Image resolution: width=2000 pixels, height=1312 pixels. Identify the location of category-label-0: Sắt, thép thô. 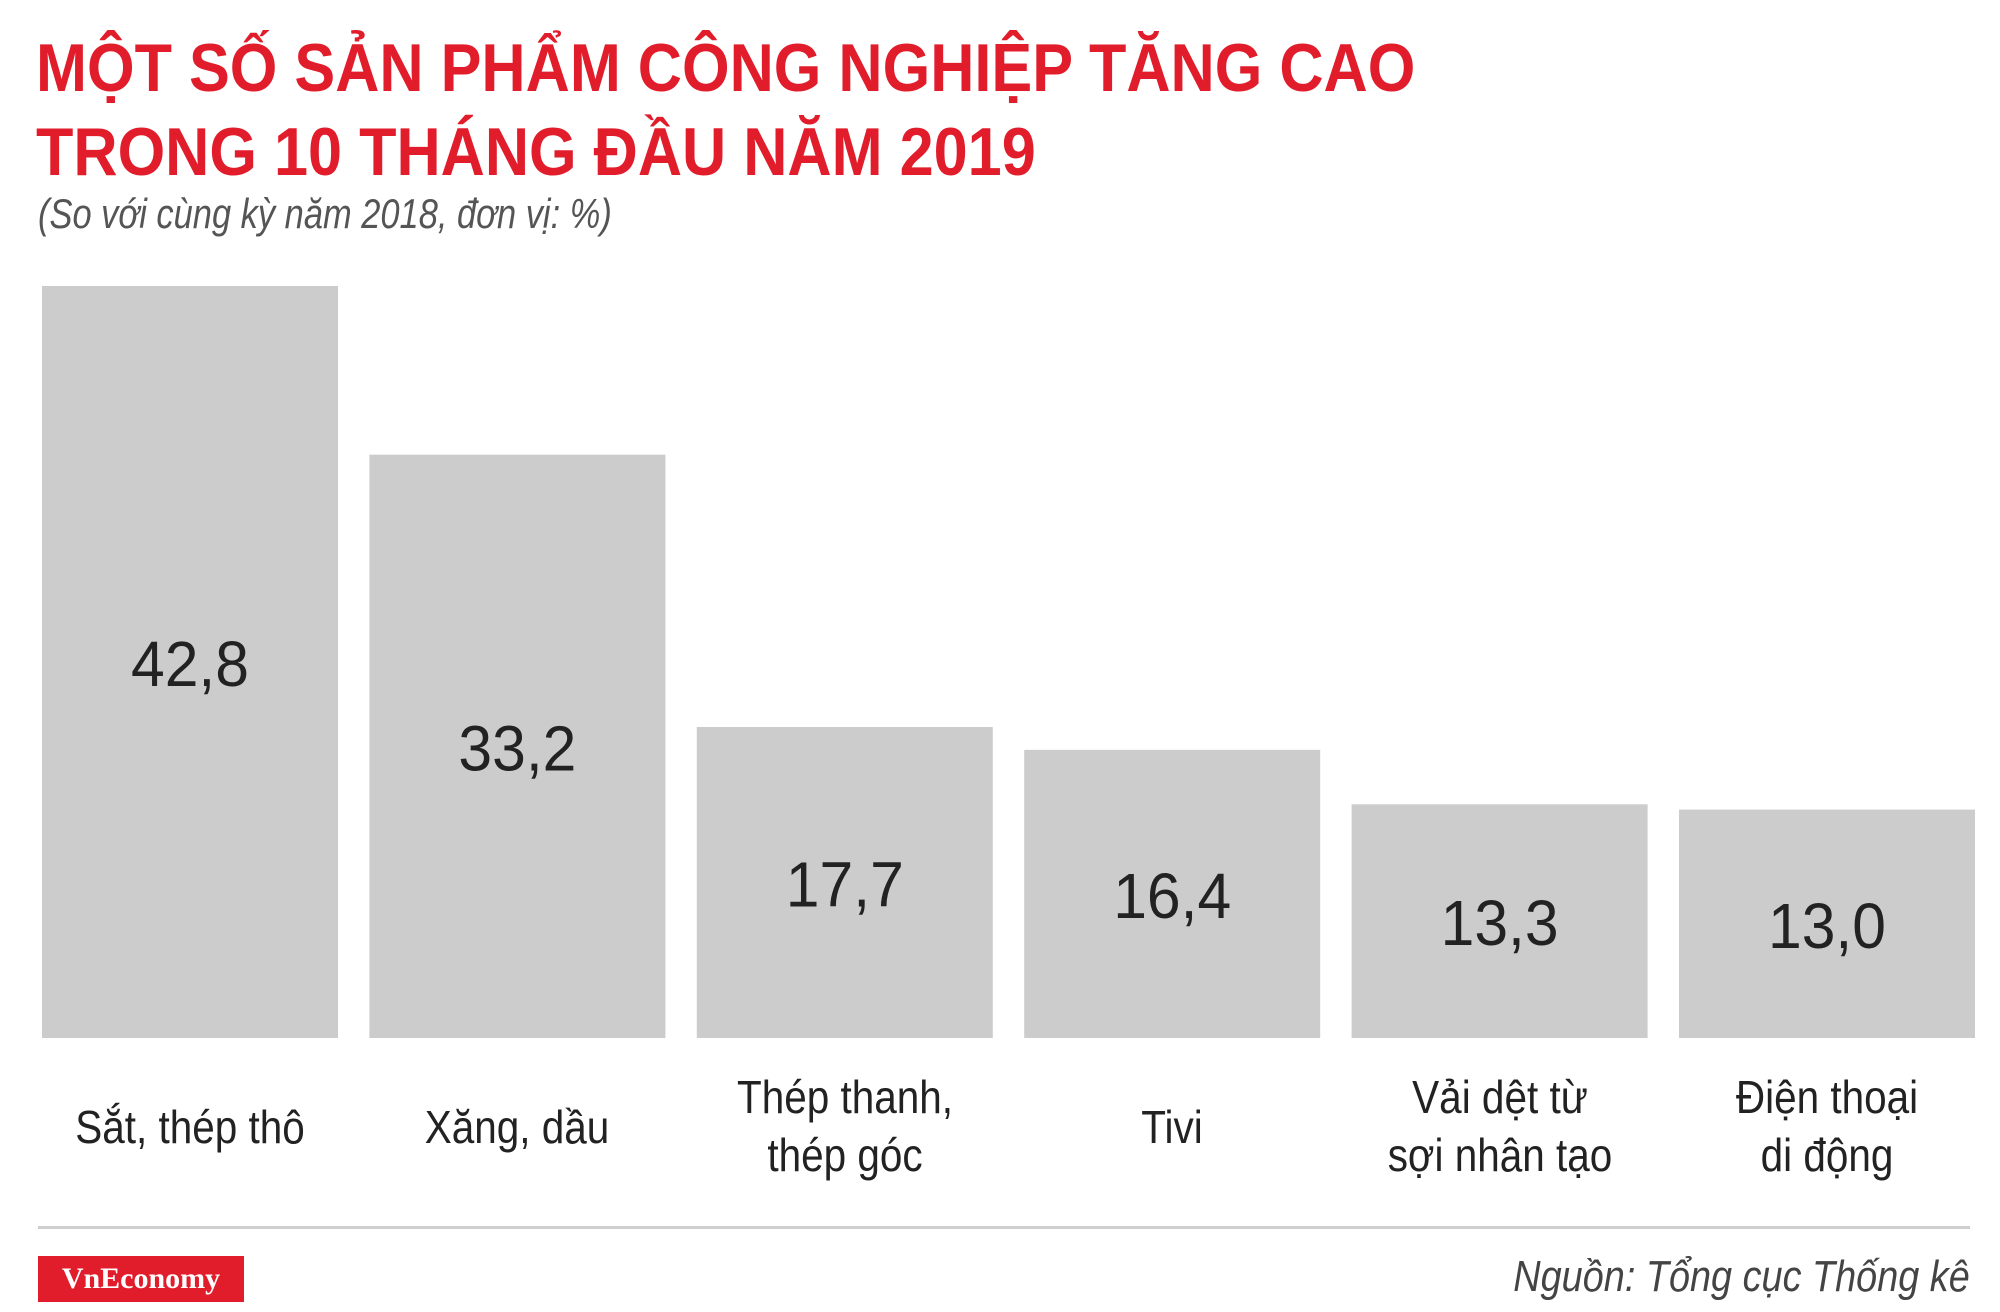
(190, 1127).